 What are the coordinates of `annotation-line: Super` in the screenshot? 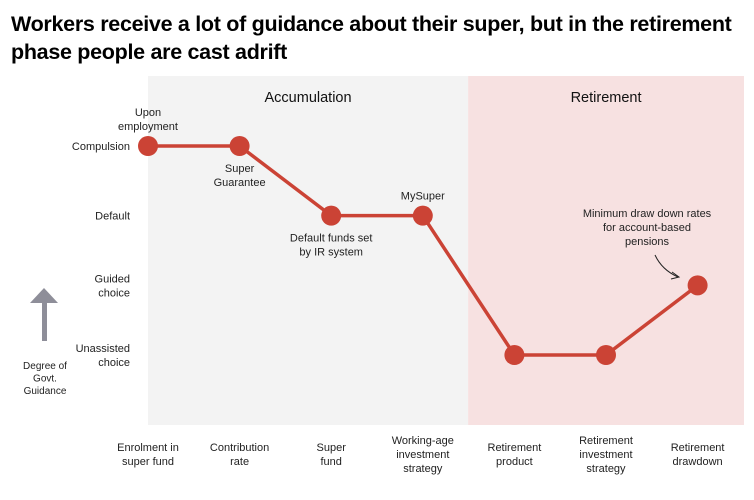 It's located at (240, 169).